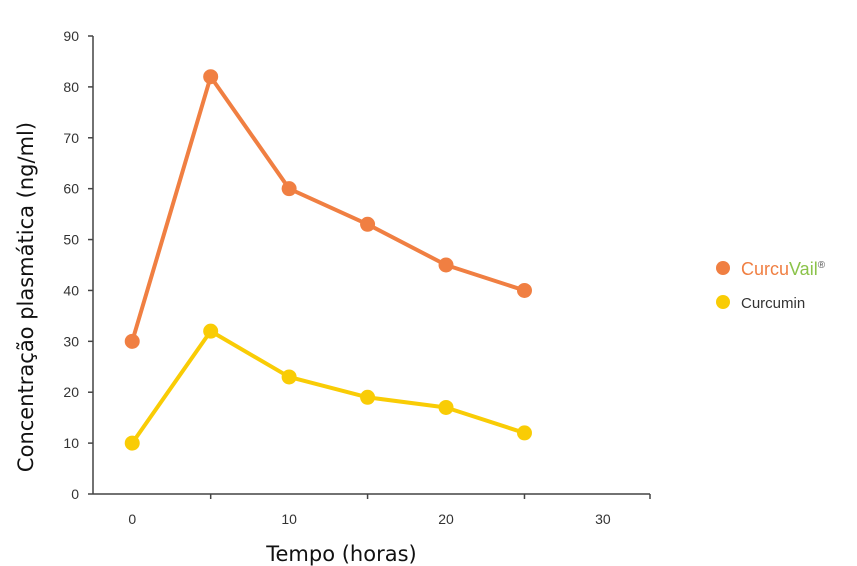  I want to click on y-tick-label: 90, so click(71, 36).